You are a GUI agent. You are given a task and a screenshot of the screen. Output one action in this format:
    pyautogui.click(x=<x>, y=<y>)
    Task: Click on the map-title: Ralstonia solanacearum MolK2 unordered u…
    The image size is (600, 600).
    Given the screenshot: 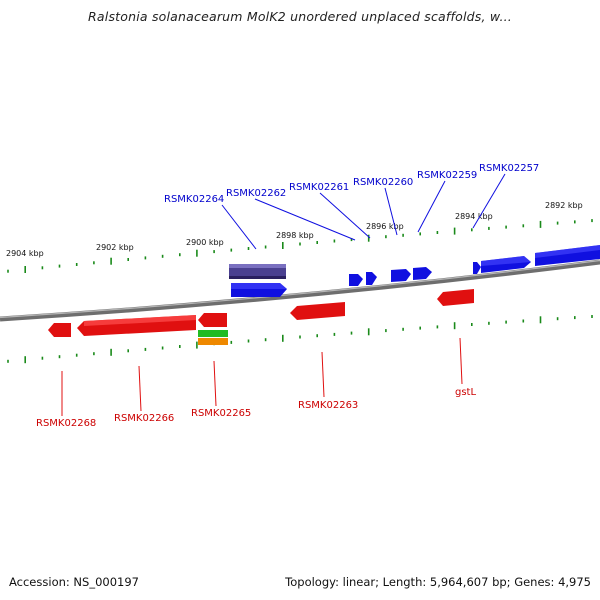 What is the action you would take?
    pyautogui.click(x=300, y=16)
    